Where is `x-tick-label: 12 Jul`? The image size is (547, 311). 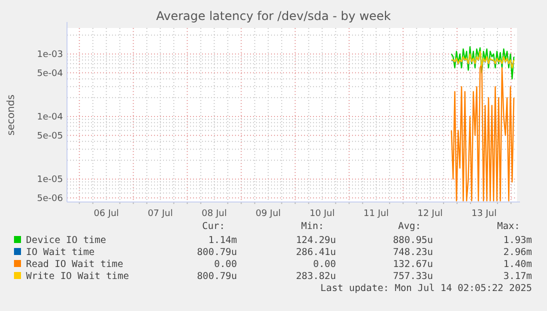 x-tick-label: 12 Jul is located at coordinates (430, 214).